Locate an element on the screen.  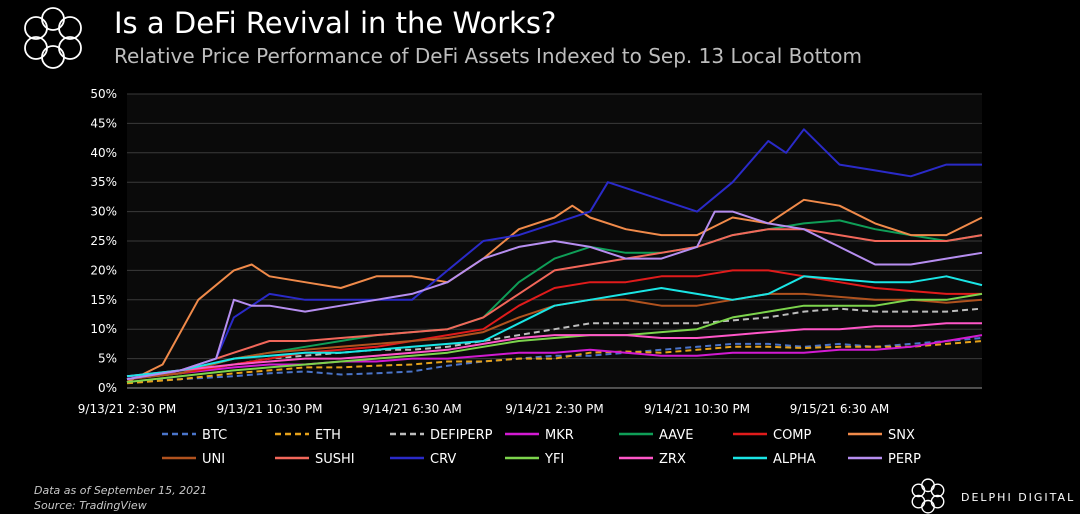
series-line-yfi is located at coordinates (554, 338).